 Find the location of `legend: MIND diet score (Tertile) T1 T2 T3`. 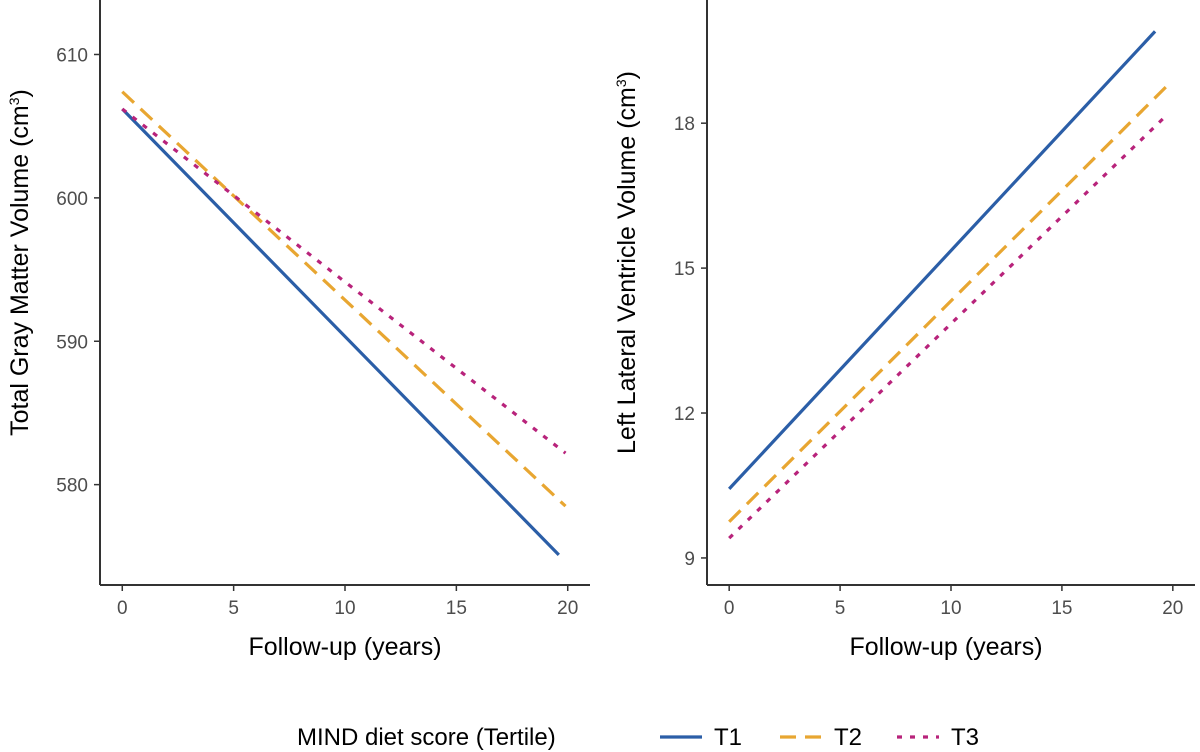

legend: MIND diet score (Tertile) T1 T2 T3 is located at coordinates (638, 737).